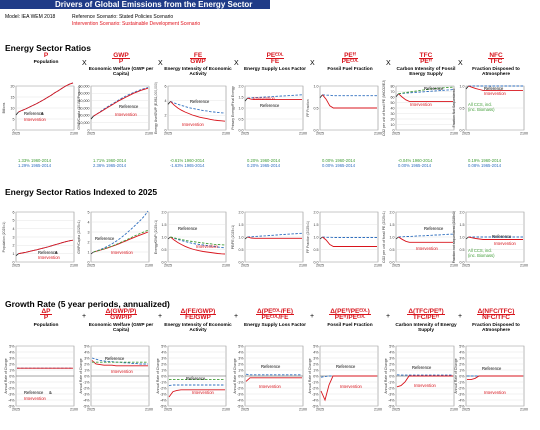  Describe the element at coordinates (263, 163) in the screenshot. I see `historic-rate-note: 0.20% 1960-2014 0.20% 1965-2014` at that location.